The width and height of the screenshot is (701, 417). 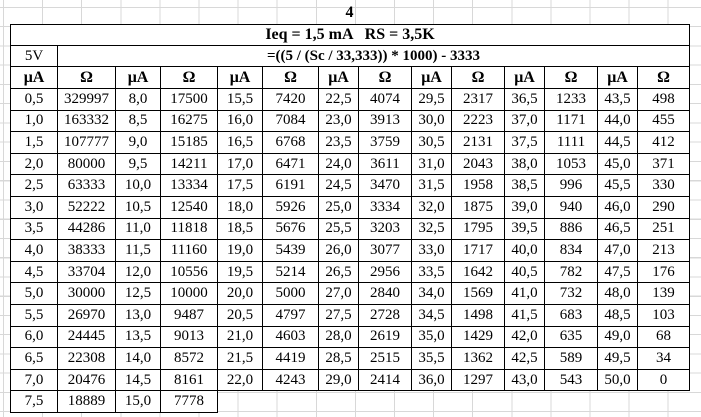 What do you see at coordinates (571, 250) in the screenshot?
I see `cell-resistance-ohm: 834` at bounding box center [571, 250].